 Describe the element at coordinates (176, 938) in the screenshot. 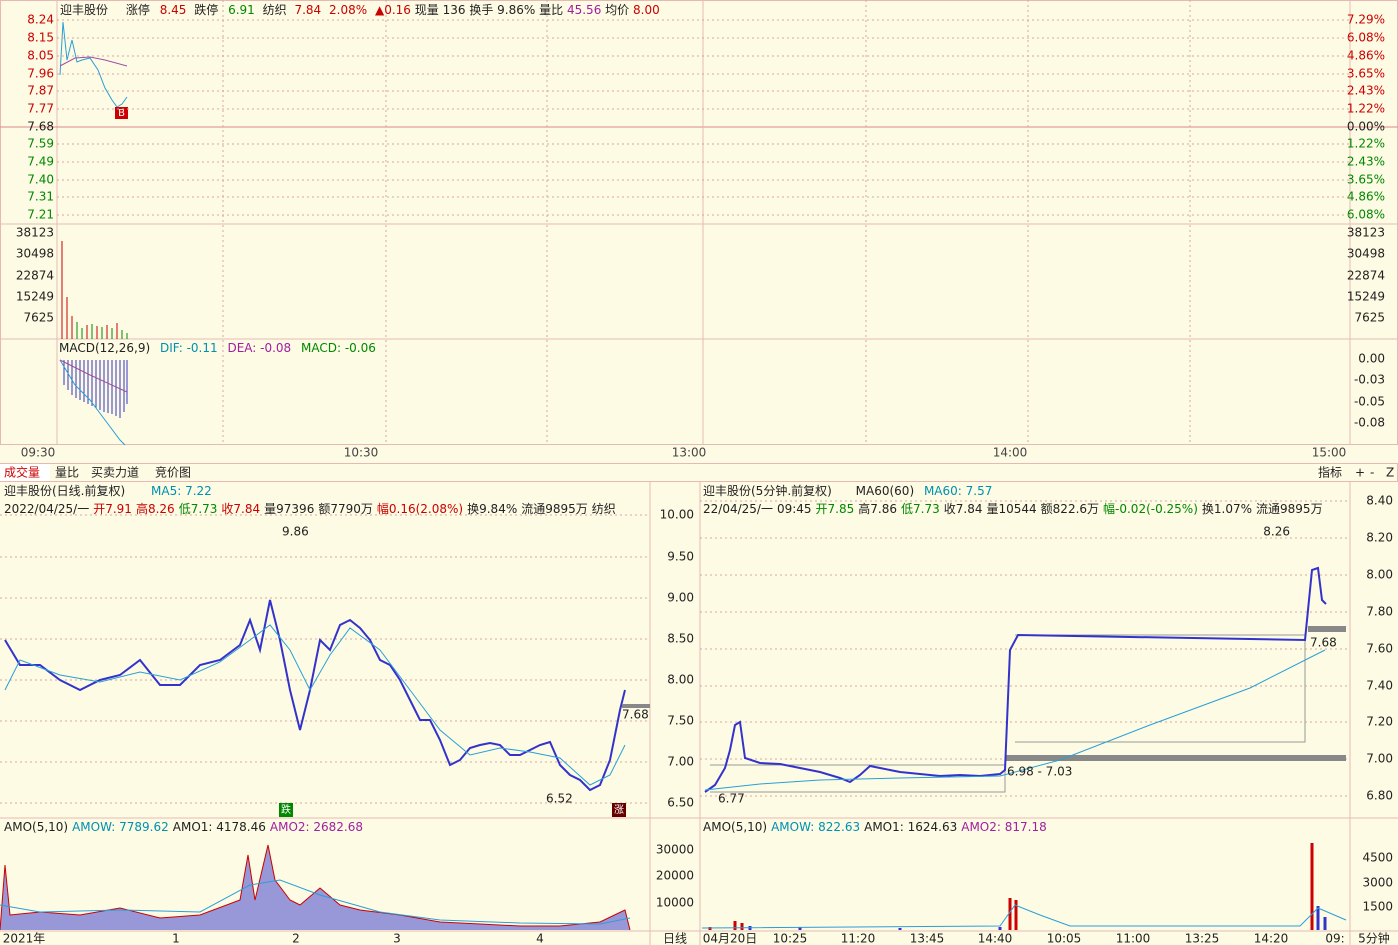

I see `x-tick-label: 1` at that location.